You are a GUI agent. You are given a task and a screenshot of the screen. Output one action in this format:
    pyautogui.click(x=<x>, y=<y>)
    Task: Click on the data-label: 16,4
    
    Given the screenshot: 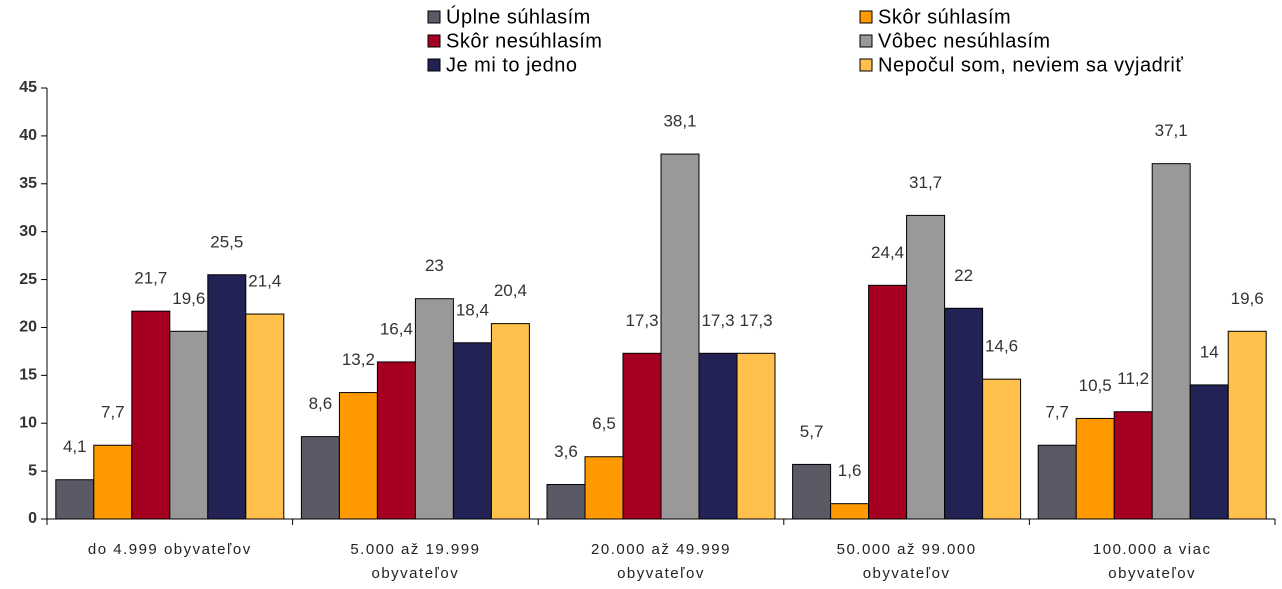 What is the action you would take?
    pyautogui.click(x=396, y=328)
    